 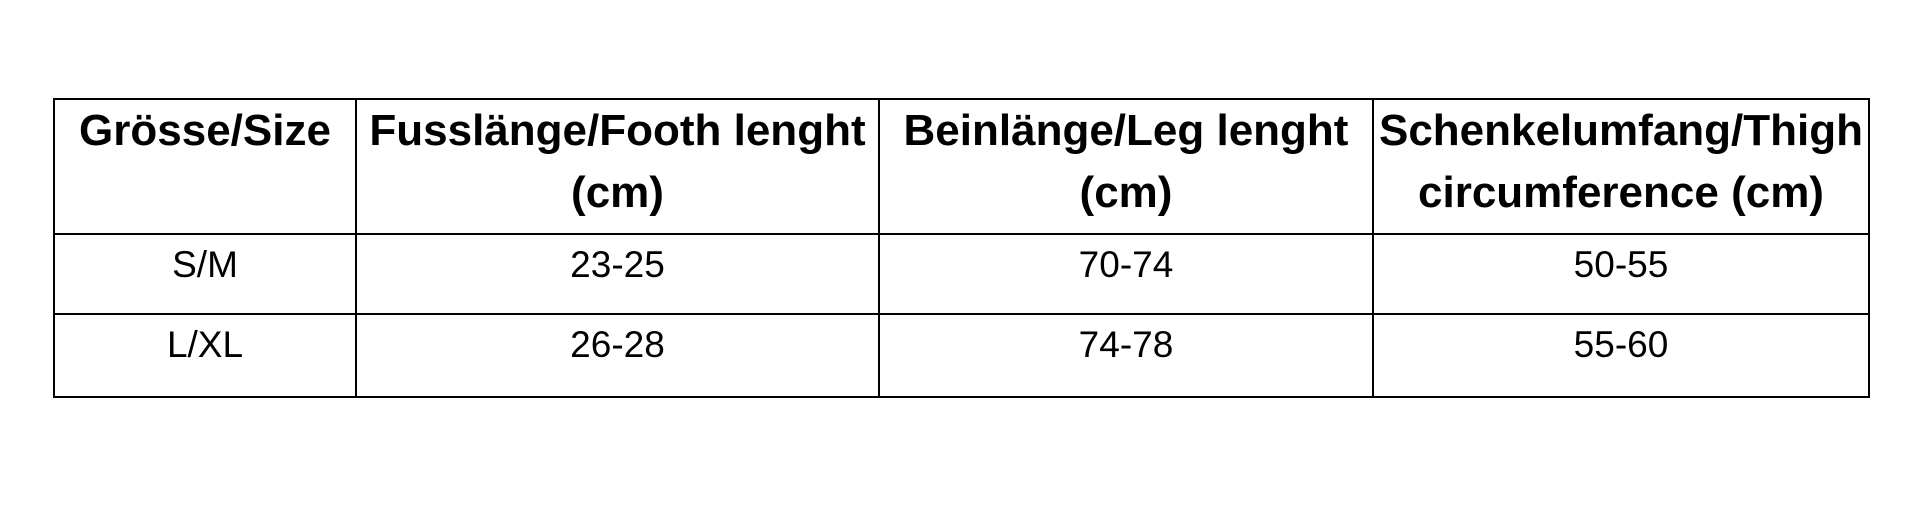 I want to click on header-line: circumference (cm), so click(x=1621, y=192).